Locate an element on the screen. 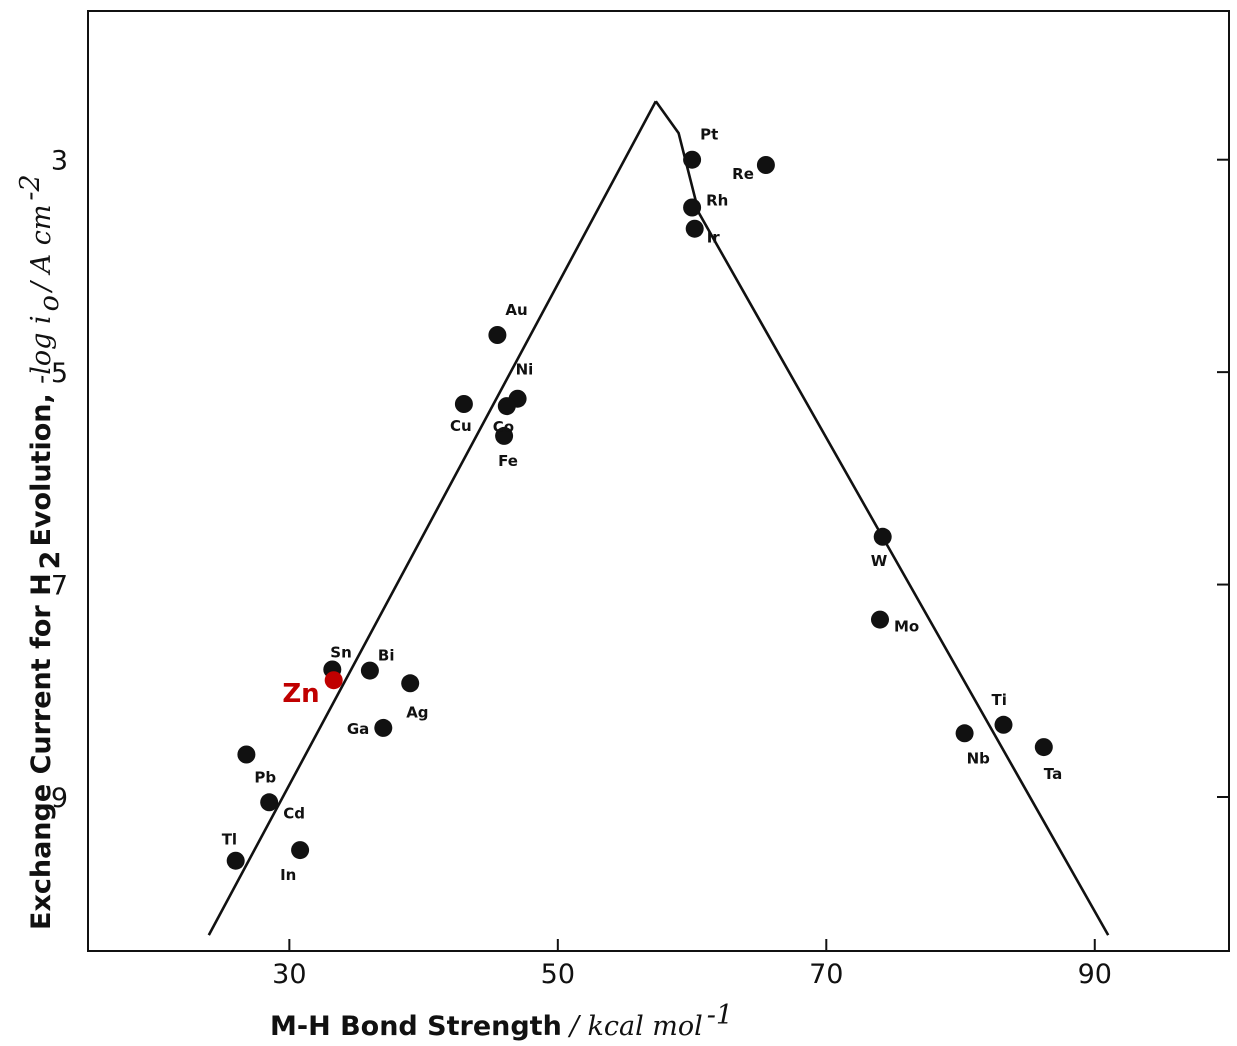  x-tick-label: 70 is located at coordinates (826, 974).